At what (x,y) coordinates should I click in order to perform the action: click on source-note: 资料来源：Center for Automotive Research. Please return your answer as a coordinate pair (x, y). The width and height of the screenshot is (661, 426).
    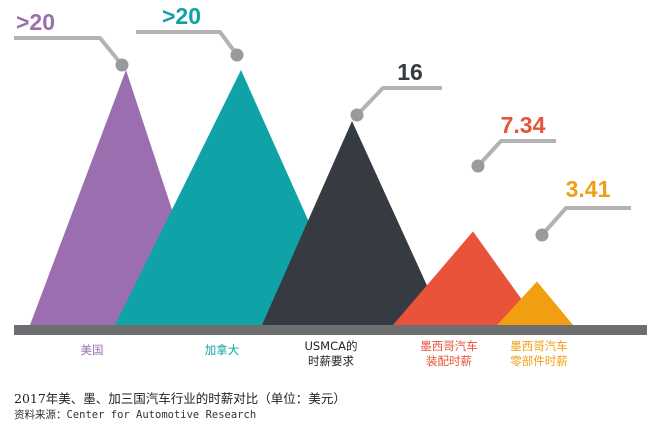
    Looking at the image, I should click on (135, 415).